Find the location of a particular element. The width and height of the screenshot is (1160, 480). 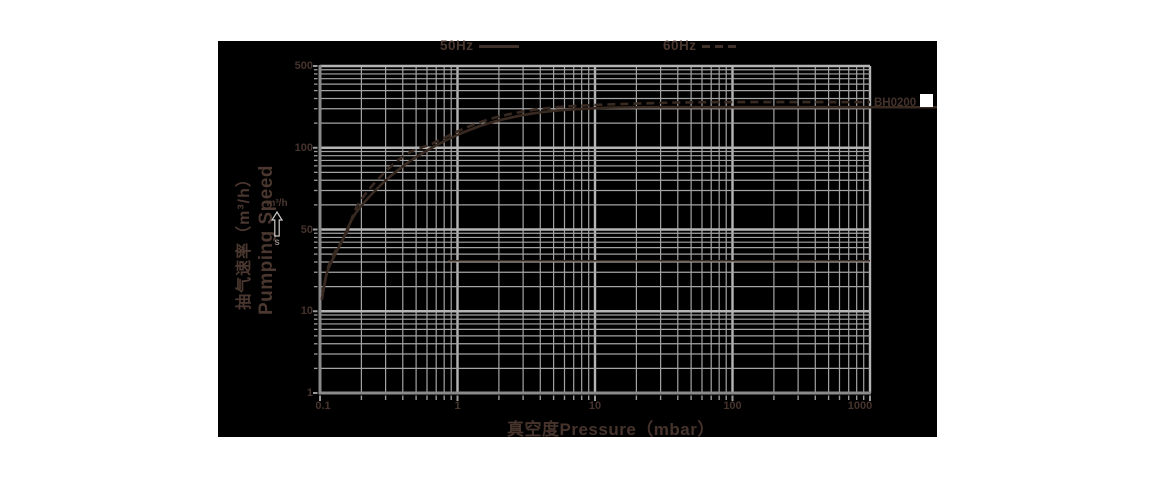

unit-label-m3h: m³/h is located at coordinates (277, 203).